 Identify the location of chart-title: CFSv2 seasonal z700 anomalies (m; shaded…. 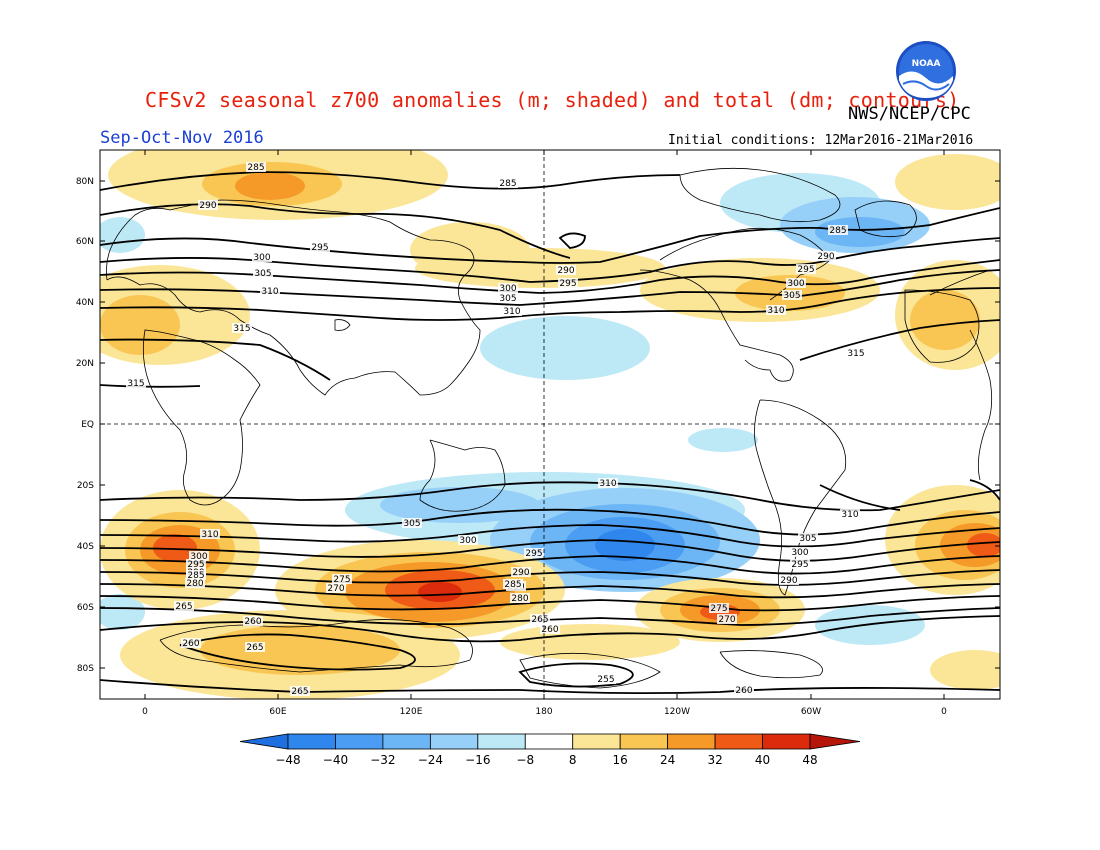
(552, 100).